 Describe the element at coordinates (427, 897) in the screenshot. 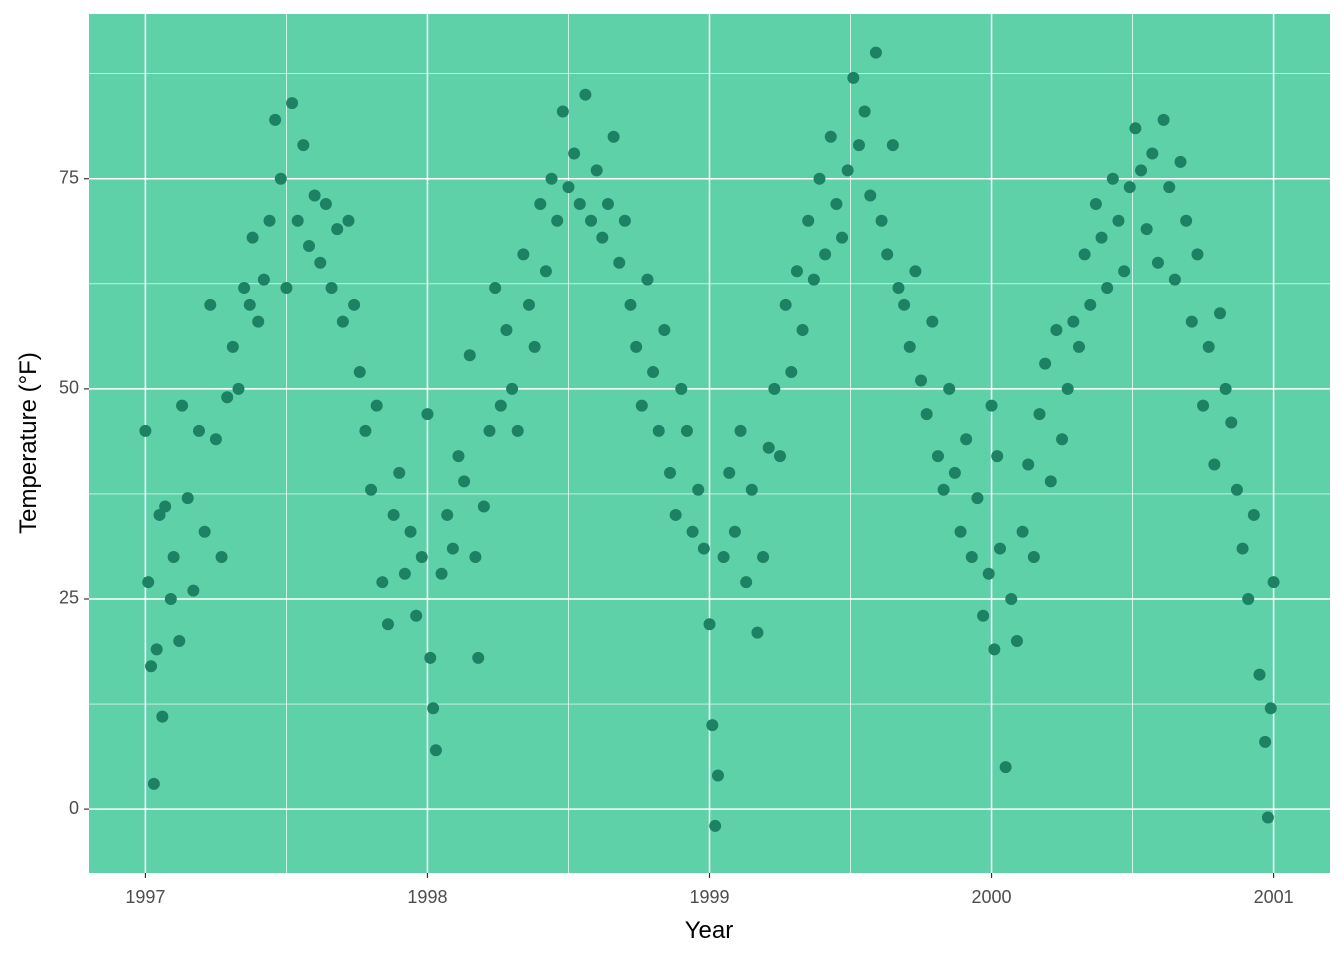

I see `x-tick-label: 1998` at that location.